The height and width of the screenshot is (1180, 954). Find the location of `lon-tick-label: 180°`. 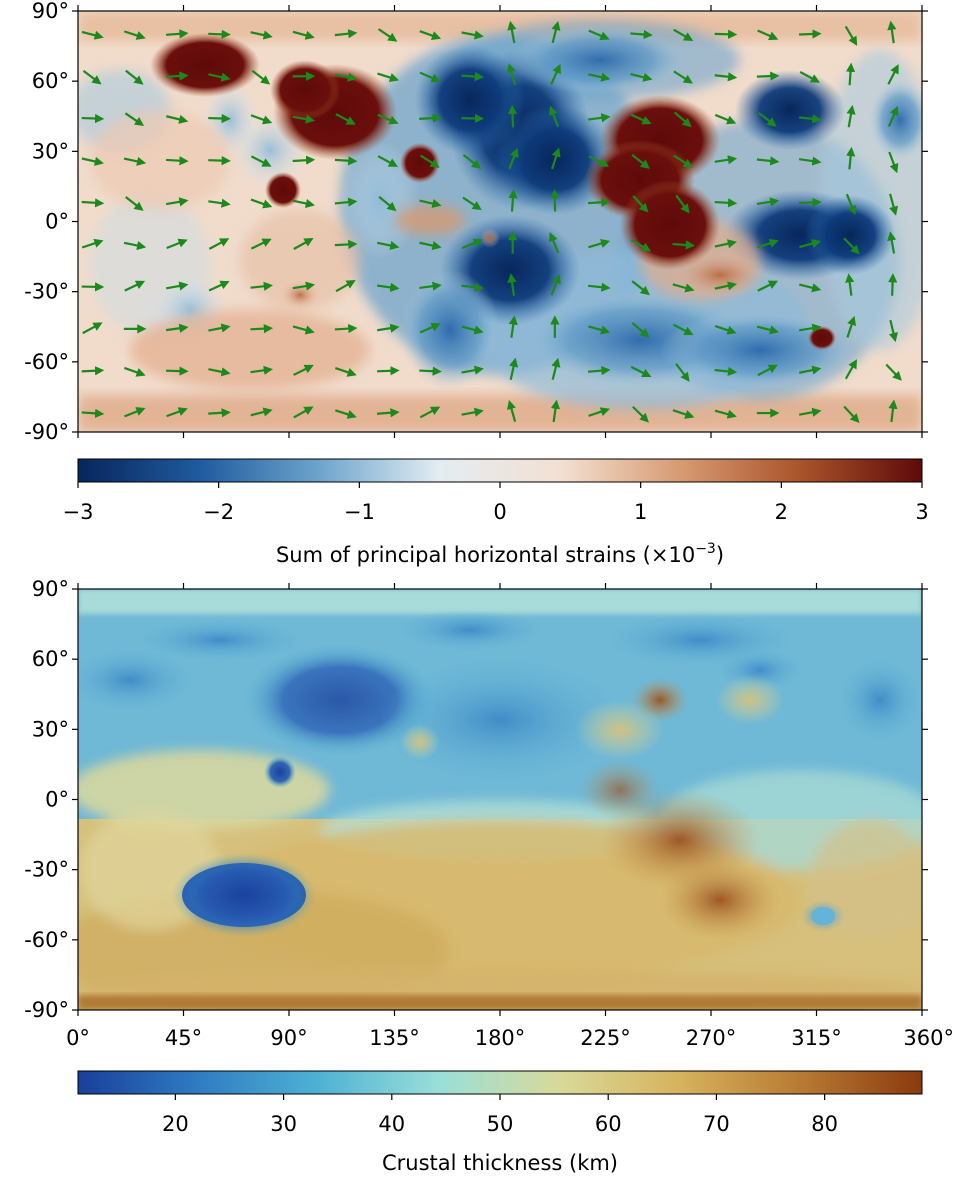

lon-tick-label: 180° is located at coordinates (500, 1038).